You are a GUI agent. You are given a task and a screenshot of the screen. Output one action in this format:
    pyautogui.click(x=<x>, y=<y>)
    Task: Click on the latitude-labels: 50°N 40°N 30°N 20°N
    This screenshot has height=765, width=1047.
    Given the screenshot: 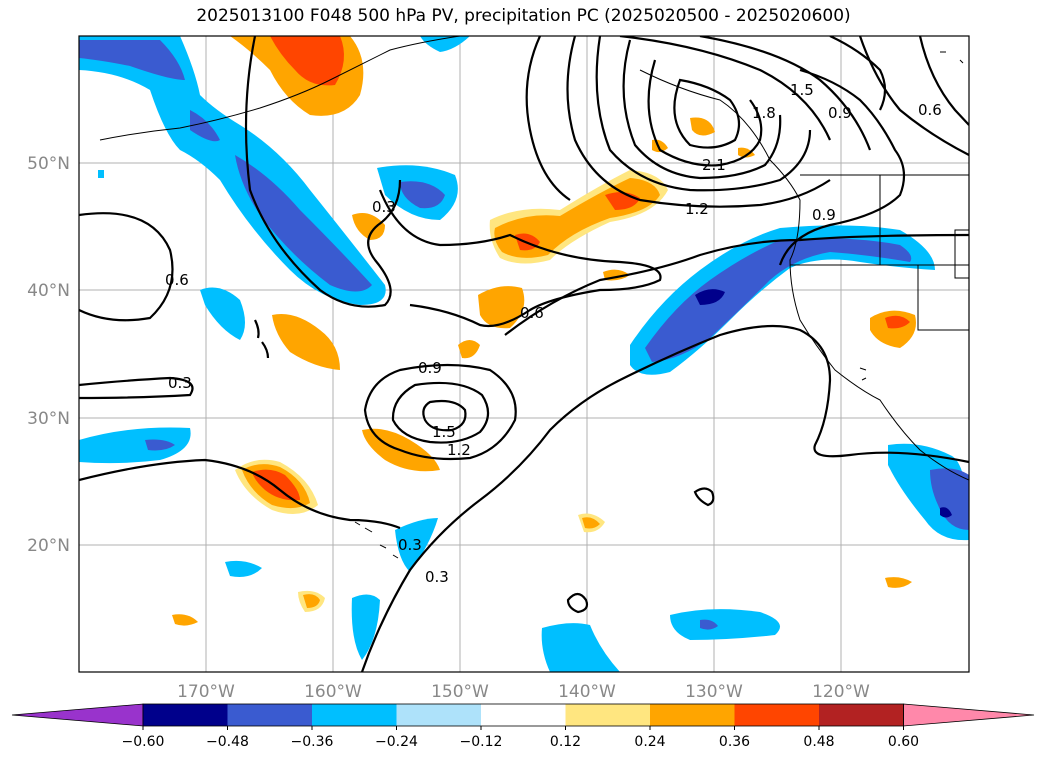 What is the action you would take?
    pyautogui.click(x=48, y=355)
    